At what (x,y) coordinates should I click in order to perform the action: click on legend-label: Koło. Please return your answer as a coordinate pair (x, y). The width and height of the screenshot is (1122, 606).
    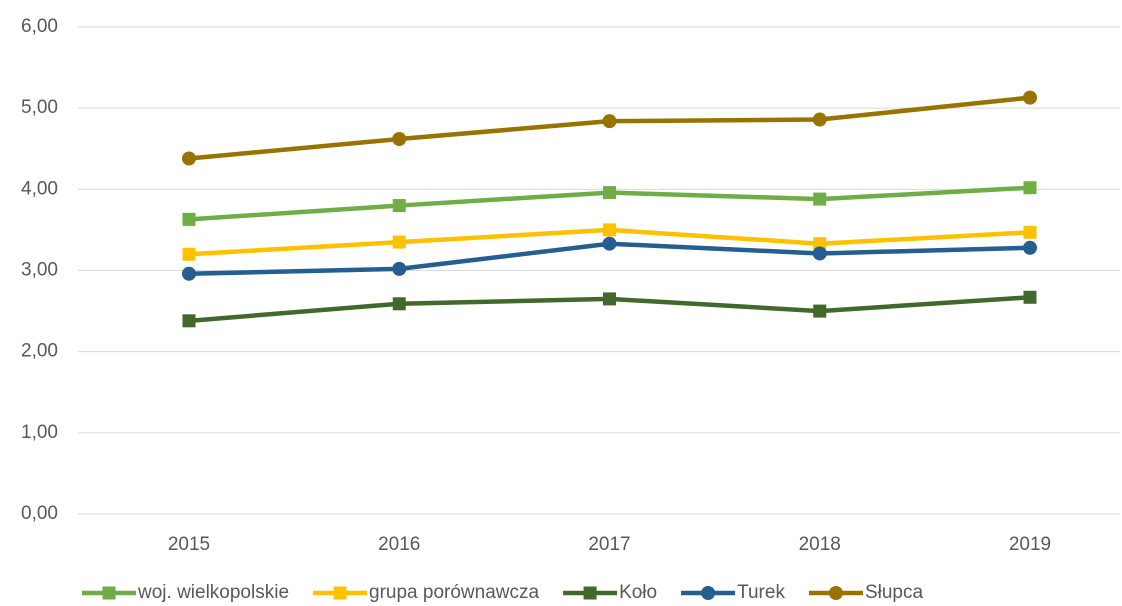
    Looking at the image, I should click on (638, 592).